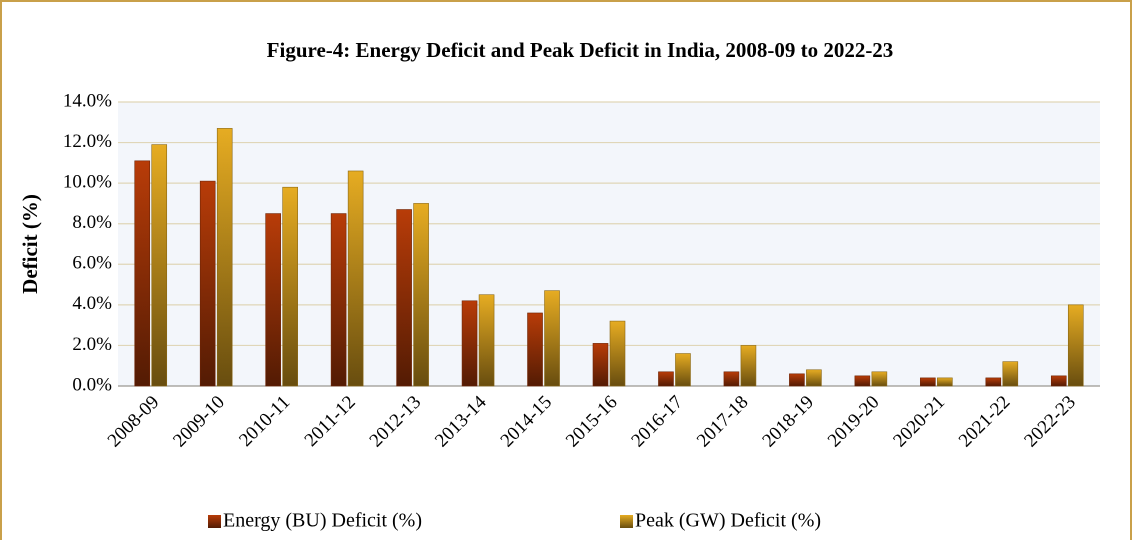  I want to click on y-axis-title: Deficit (%), so click(30, 244).